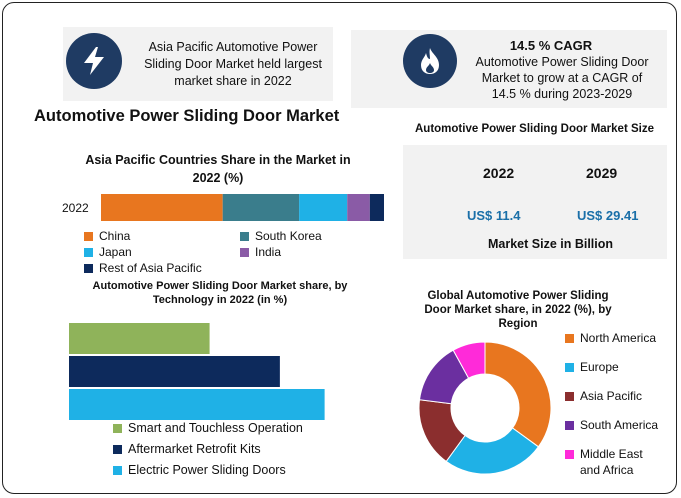  What do you see at coordinates (94, 61) in the screenshot?
I see `lightning-bolt-icon` at bounding box center [94, 61].